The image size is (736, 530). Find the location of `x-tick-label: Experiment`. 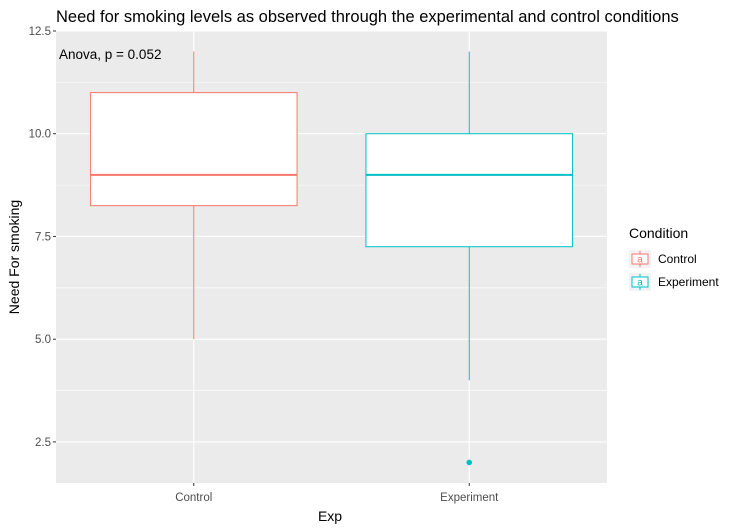

x-tick-label: Experiment is located at coordinates (469, 498).